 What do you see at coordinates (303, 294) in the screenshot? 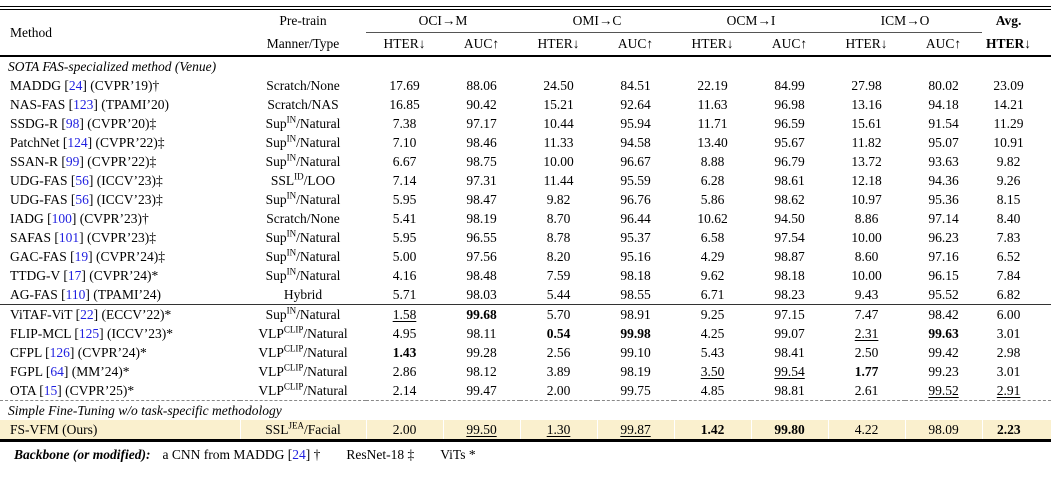
I see `pretrain-manner-type: Hybrid` at bounding box center [303, 294].